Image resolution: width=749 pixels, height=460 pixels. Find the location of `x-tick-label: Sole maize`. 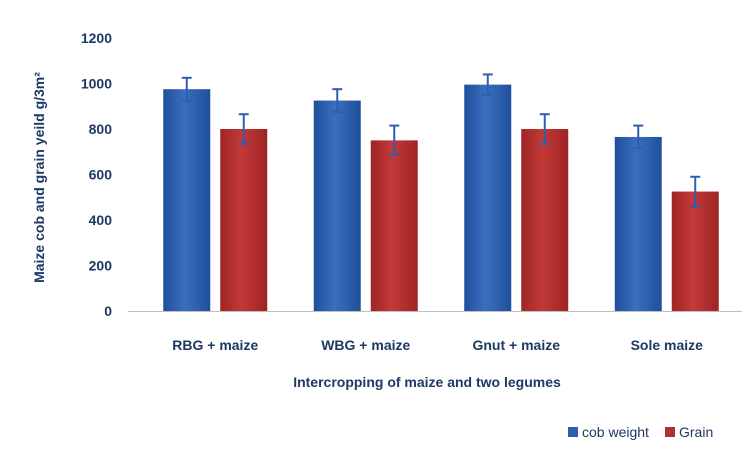

x-tick-label: Sole maize is located at coordinates (667, 345).